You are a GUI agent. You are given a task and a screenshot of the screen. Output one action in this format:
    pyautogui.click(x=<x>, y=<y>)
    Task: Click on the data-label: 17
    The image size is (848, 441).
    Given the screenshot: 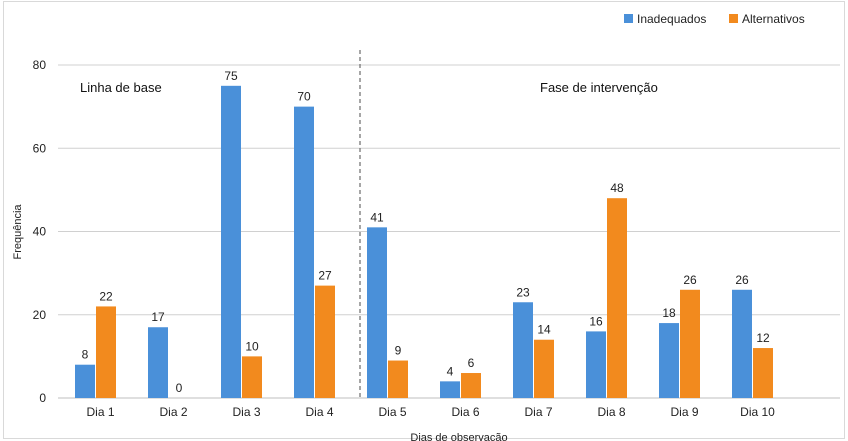 What is the action you would take?
    pyautogui.click(x=158, y=317)
    